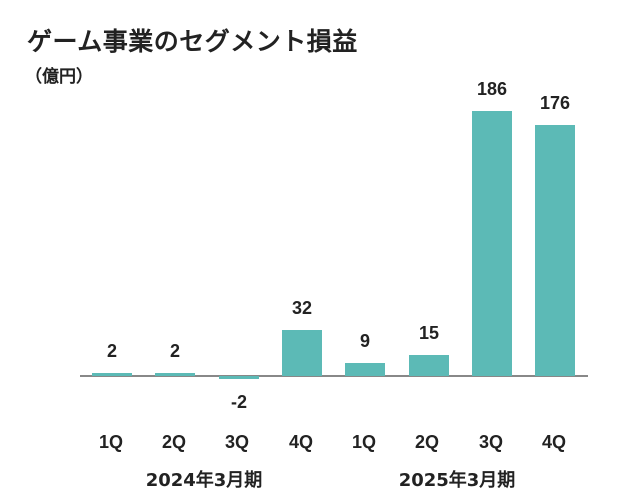 This screenshot has height=502, width=636. I want to click on bar-2025-3q, so click(492, 243).